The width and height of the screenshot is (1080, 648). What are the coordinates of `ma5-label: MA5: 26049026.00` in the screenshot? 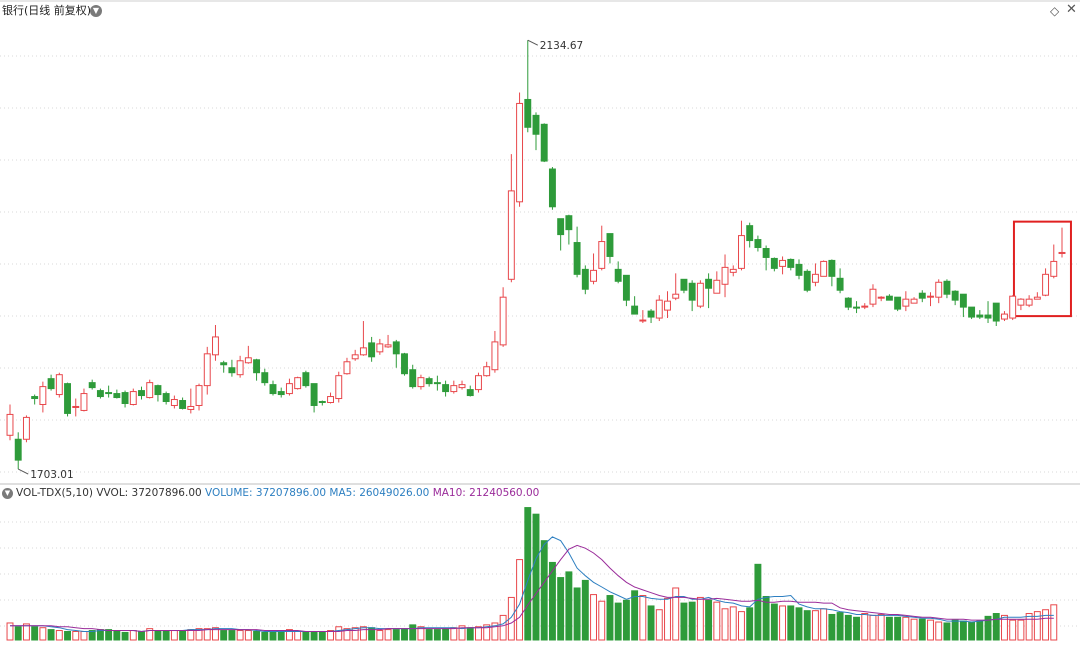 It's located at (379, 493).